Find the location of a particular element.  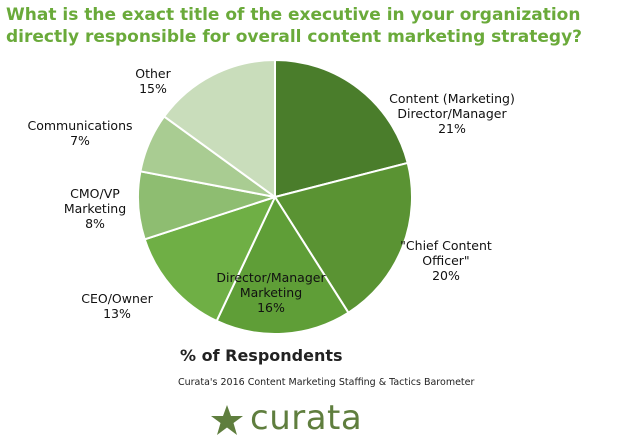

slice-label: Other 15% is located at coordinates (153, 81).